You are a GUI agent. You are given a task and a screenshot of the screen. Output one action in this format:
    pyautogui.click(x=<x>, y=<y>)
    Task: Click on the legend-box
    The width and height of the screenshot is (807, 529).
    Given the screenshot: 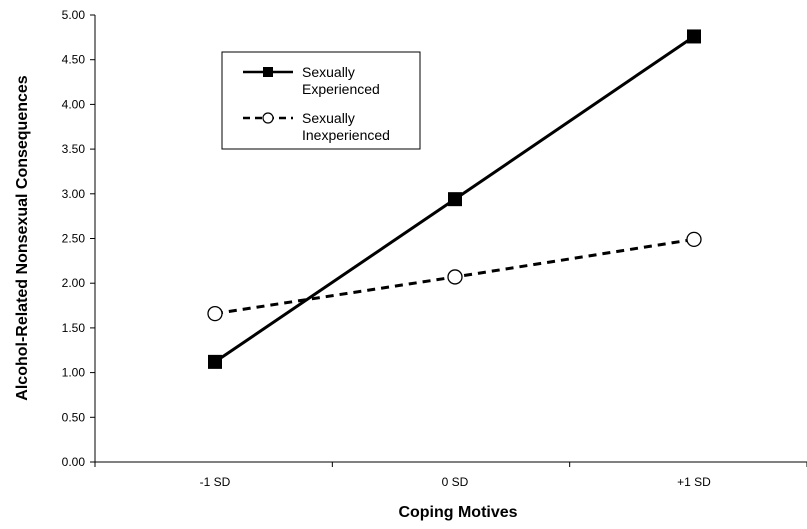 What is the action you would take?
    pyautogui.click(x=321, y=100)
    